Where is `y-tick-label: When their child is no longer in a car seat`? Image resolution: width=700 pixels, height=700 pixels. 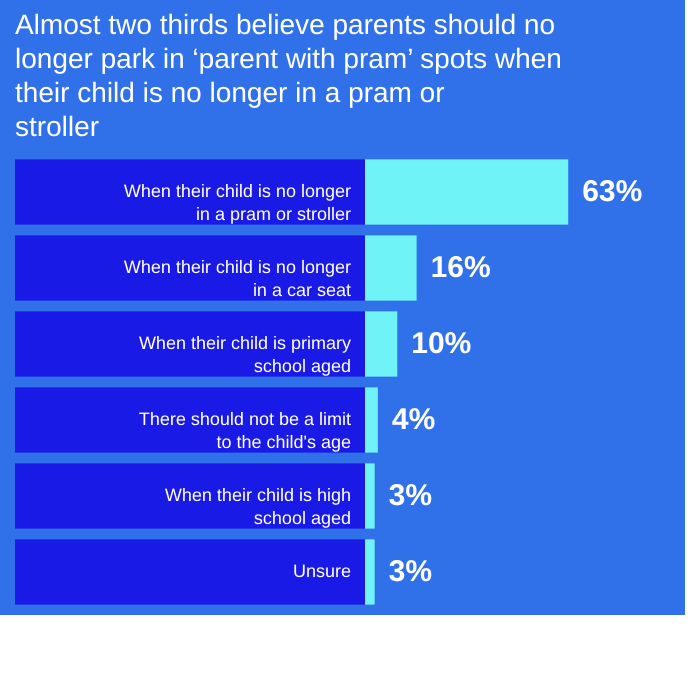
y-tick-label: When their child is no longer in a car seat is located at coordinates (237, 278).